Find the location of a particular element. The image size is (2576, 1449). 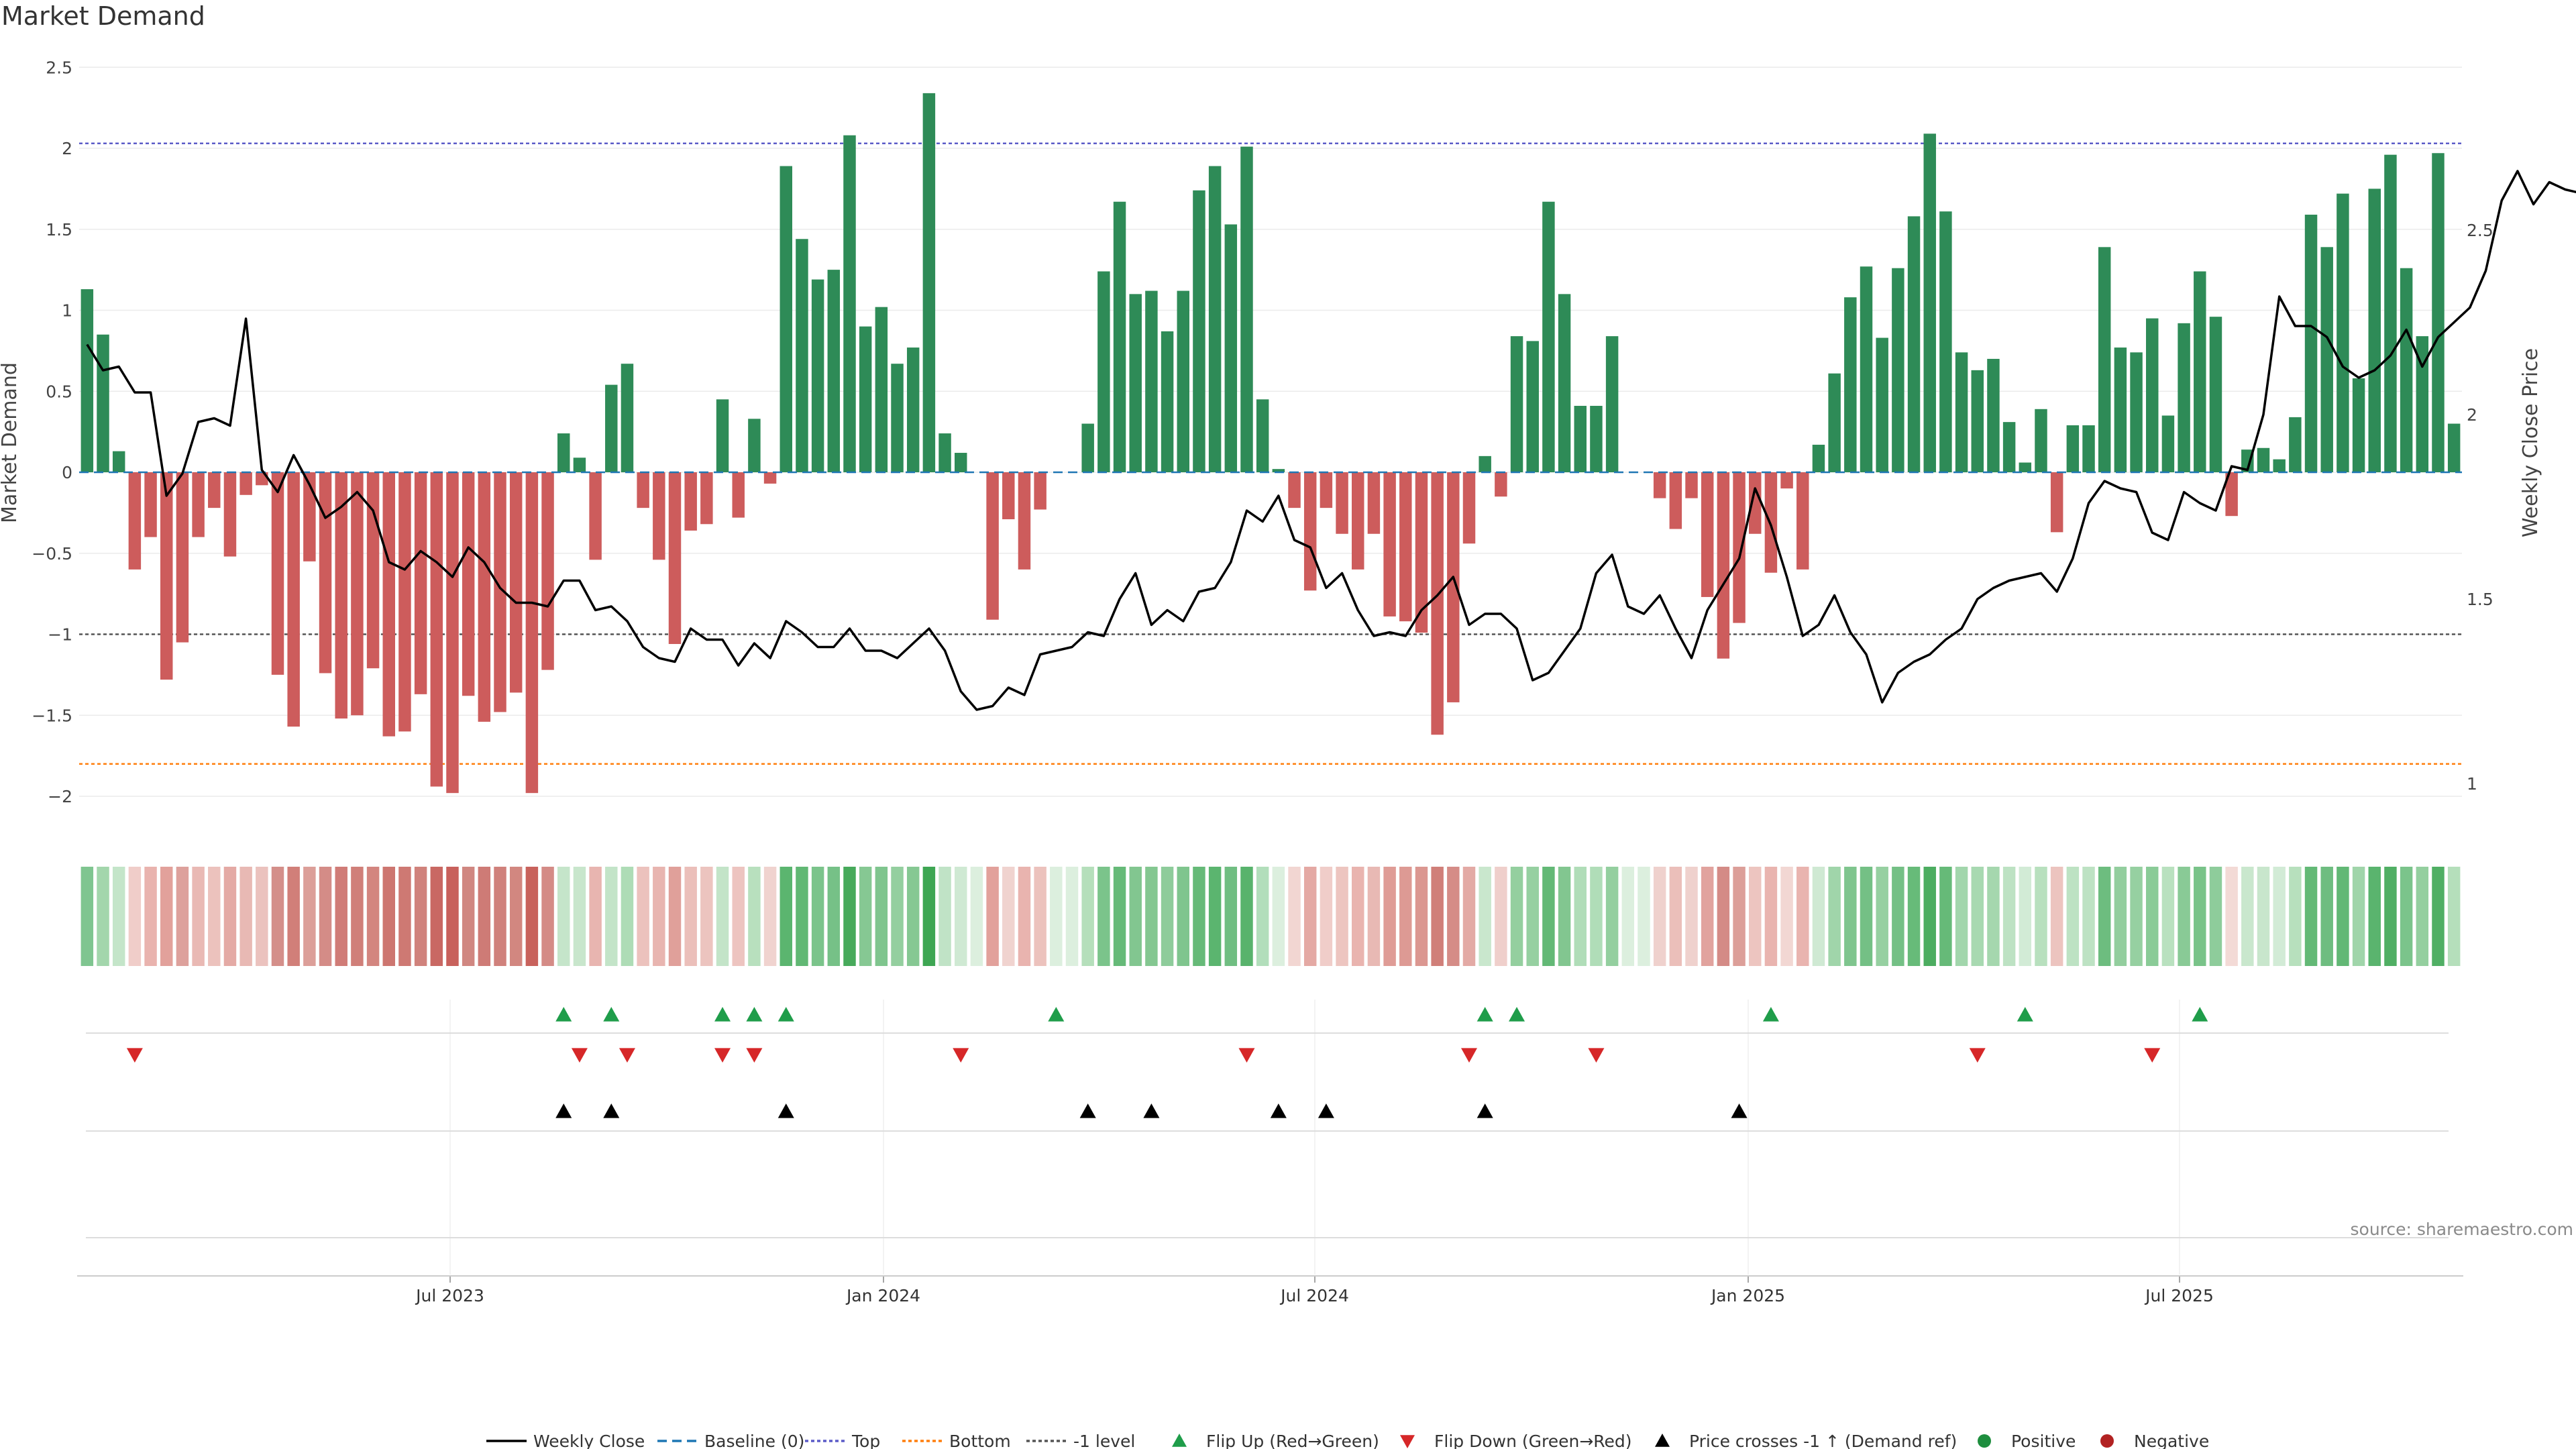

flip-up-marker is located at coordinates (754, 1014).